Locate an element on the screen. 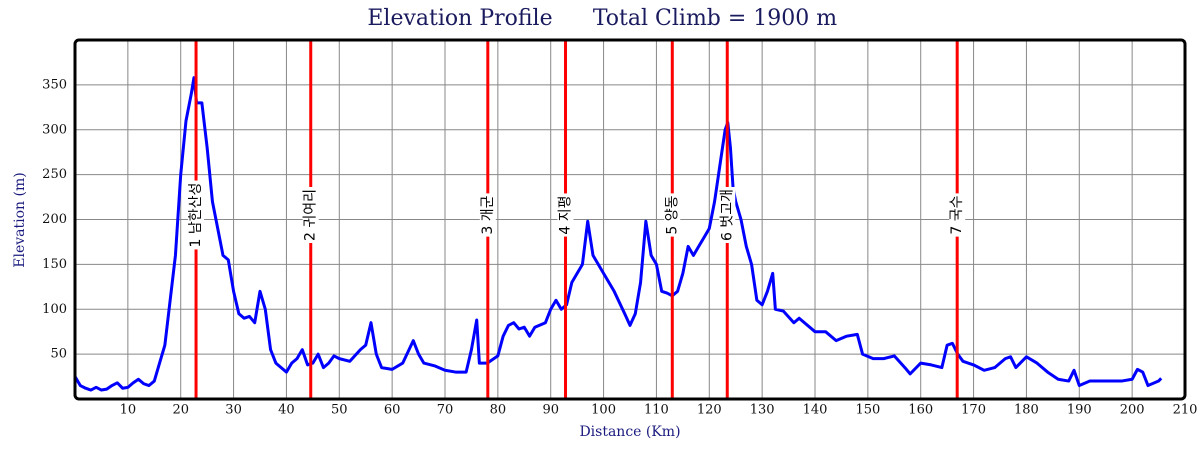 The height and width of the screenshot is (450, 1200). y-tick-label: 150 is located at coordinates (54, 264).